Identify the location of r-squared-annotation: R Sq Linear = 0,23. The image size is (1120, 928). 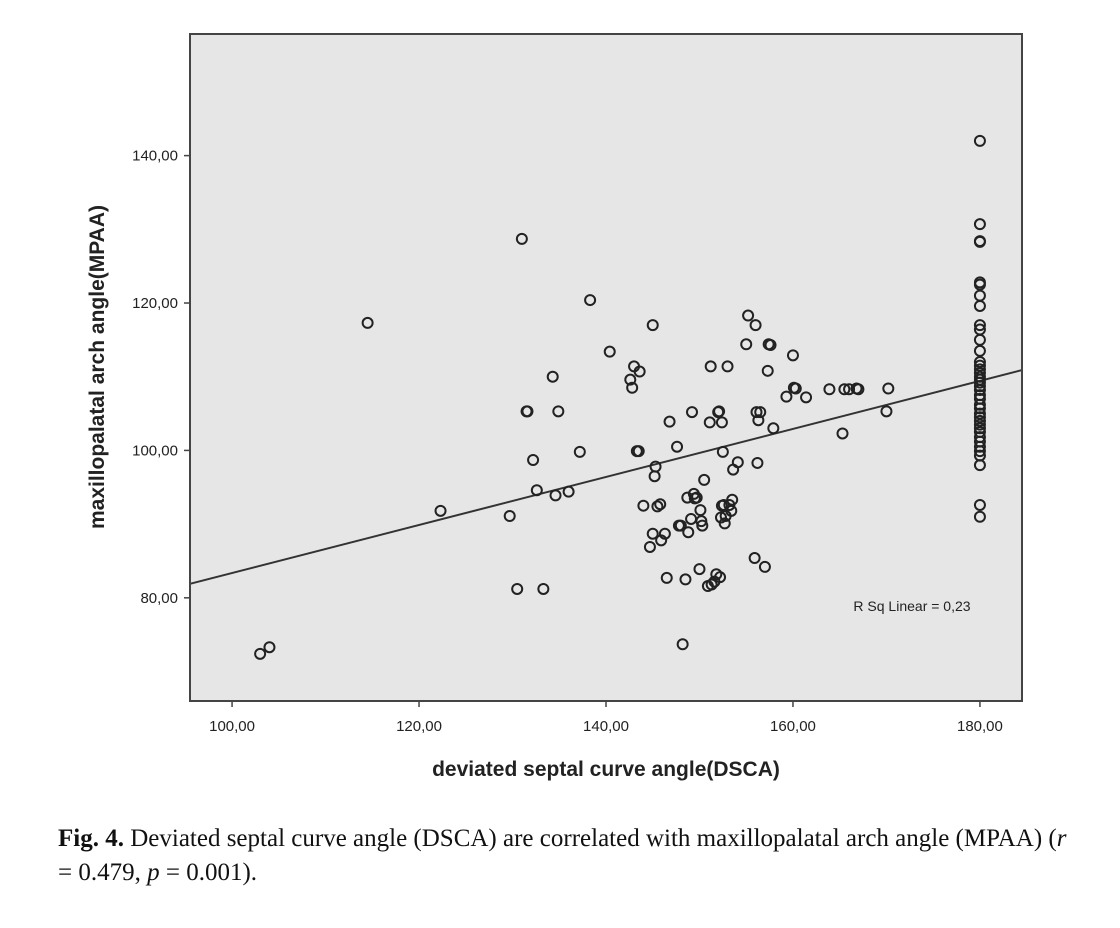
(911, 606).